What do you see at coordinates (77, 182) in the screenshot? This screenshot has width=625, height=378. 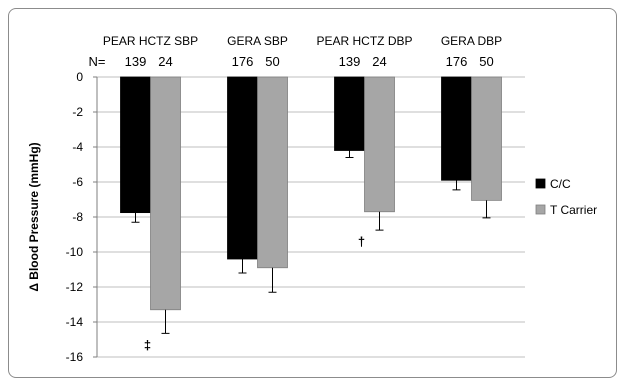 I see `y-tick-label: -6` at bounding box center [77, 182].